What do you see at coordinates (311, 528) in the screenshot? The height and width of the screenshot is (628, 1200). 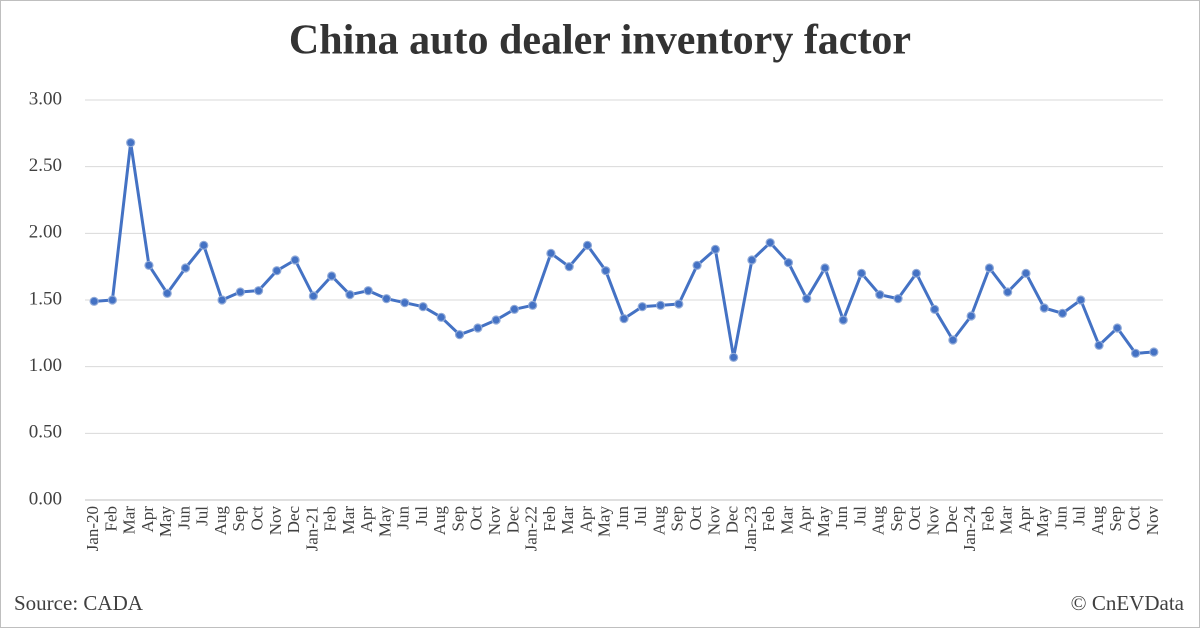 I see `x-tick-label: Jan-21` at bounding box center [311, 528].